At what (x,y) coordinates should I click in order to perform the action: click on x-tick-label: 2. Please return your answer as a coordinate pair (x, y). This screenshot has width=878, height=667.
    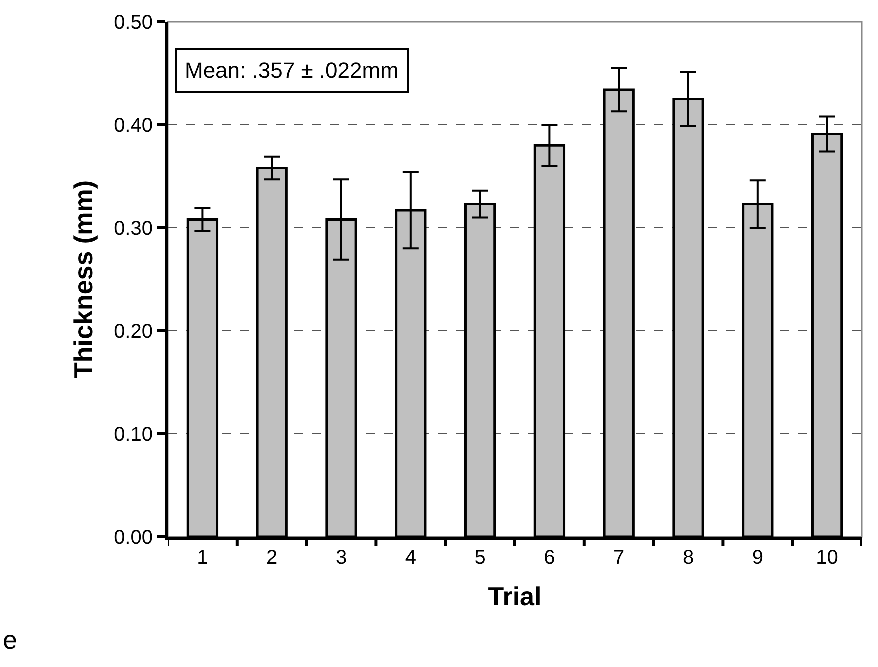
    Looking at the image, I should click on (272, 558).